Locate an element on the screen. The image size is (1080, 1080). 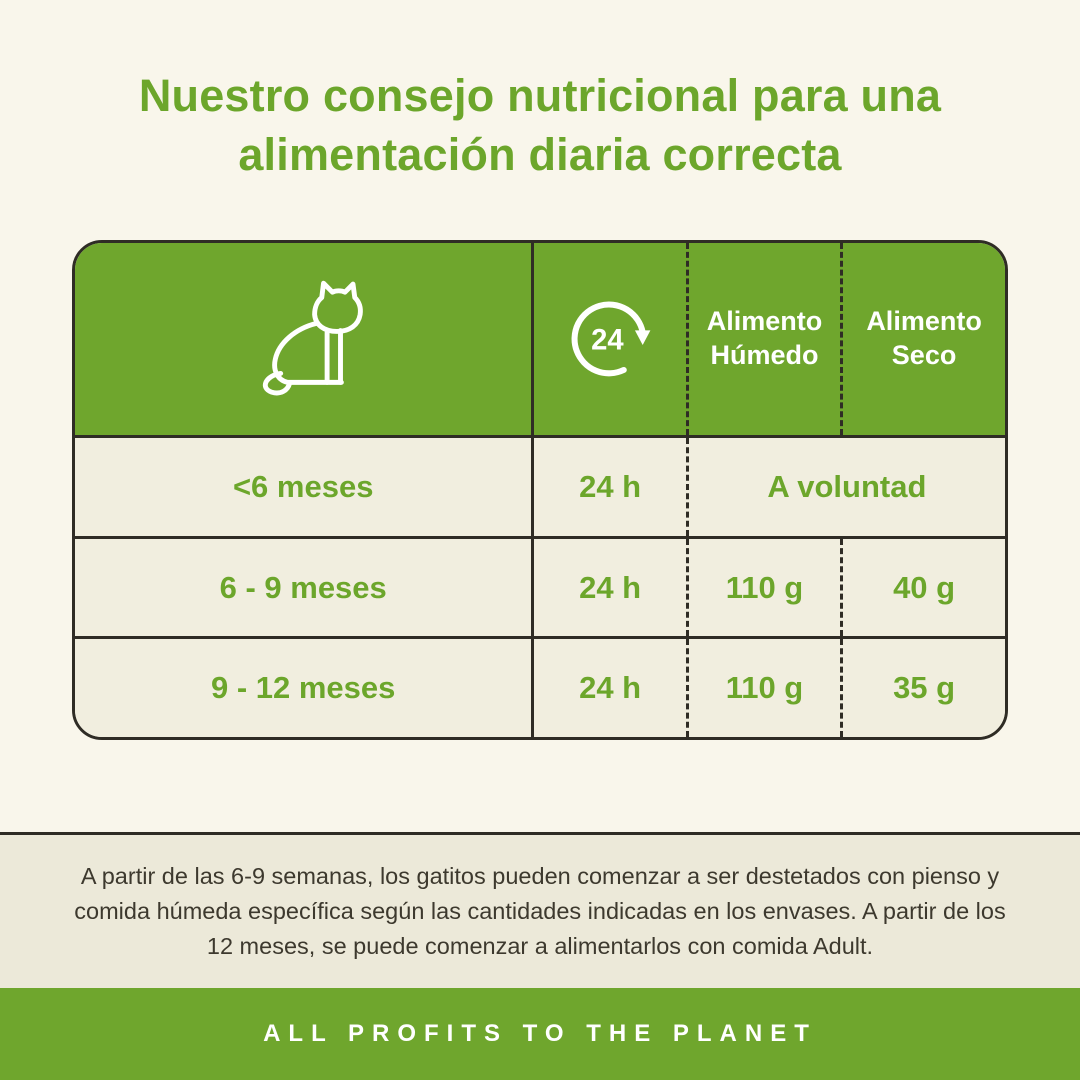
cat-header-cell is located at coordinates (305, 339).